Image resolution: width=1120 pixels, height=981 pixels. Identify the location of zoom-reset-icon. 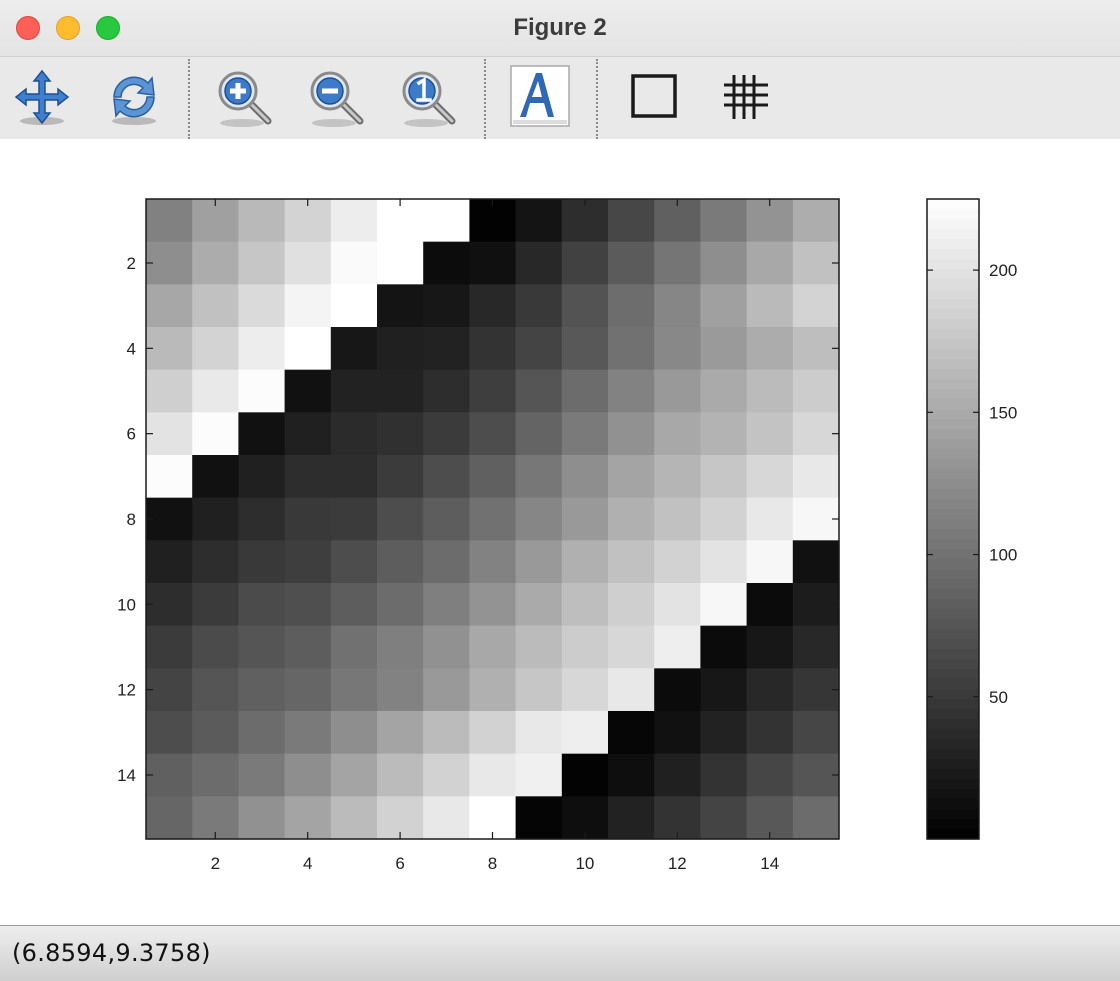
(429, 99).